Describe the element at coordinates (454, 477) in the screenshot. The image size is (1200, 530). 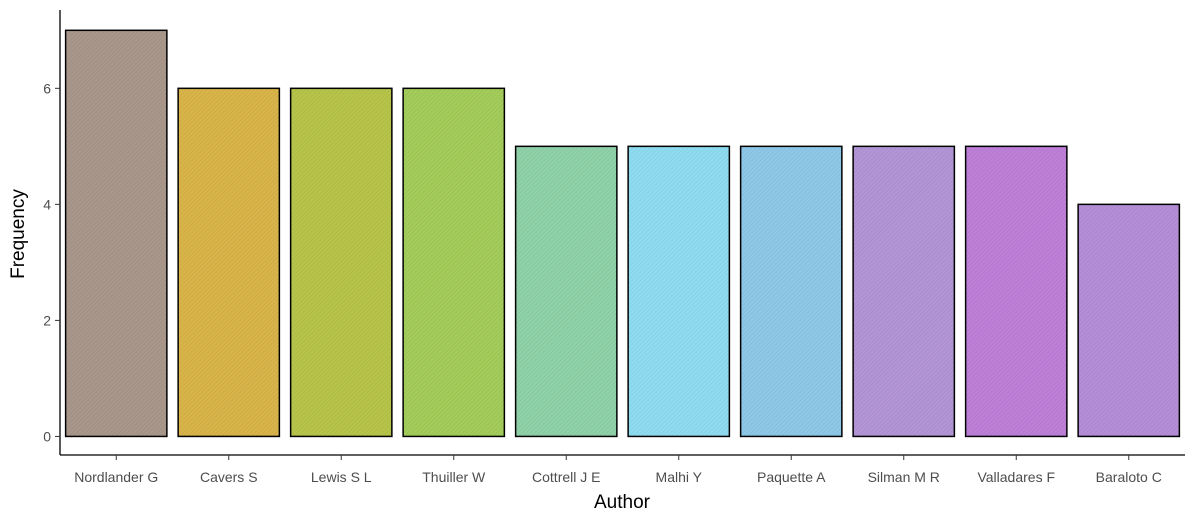
I see `x-tick-label: Thuiller W` at that location.